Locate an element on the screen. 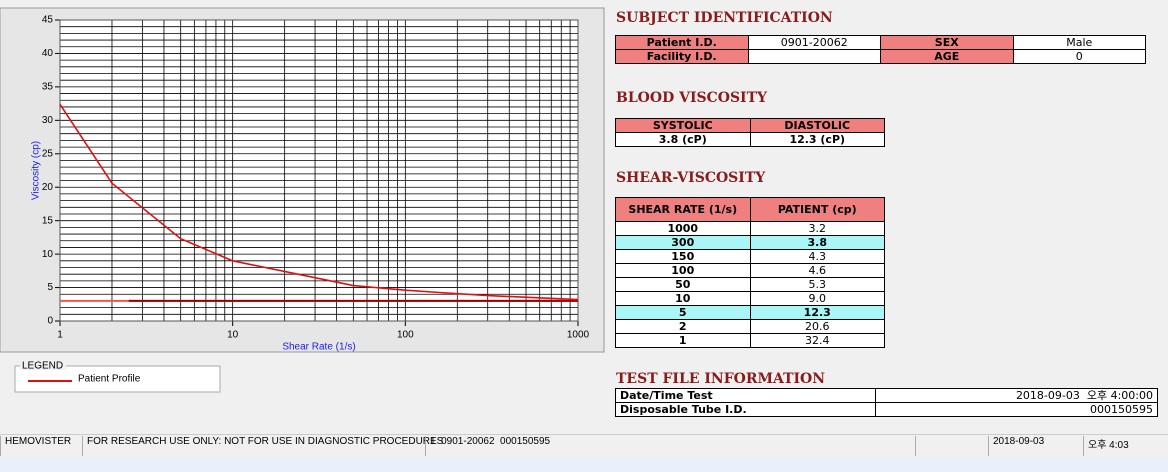 Image resolution: width=1168 pixels, height=472 pixels. field-value is located at coordinates (814, 56).